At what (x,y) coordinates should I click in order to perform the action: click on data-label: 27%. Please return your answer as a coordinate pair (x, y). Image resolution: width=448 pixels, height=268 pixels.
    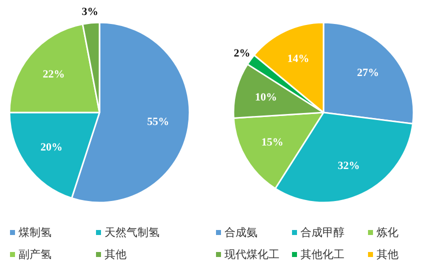
    Looking at the image, I should click on (368, 73).